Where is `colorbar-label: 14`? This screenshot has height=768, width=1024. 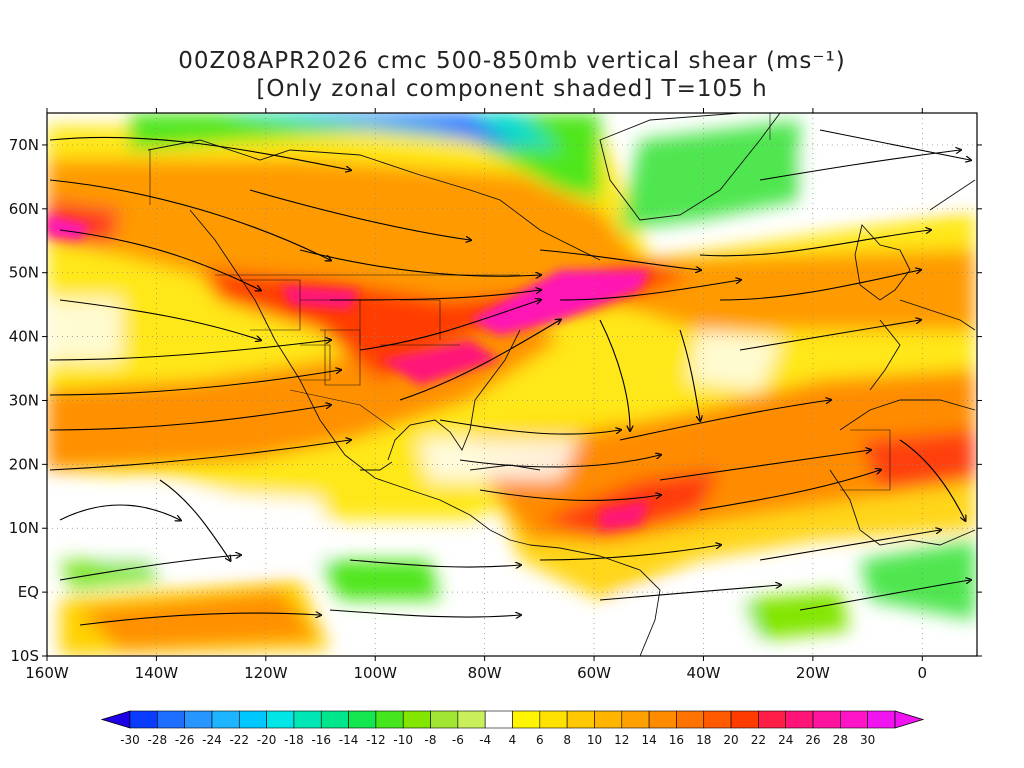
colorbar-label: 14 is located at coordinates (648, 740).